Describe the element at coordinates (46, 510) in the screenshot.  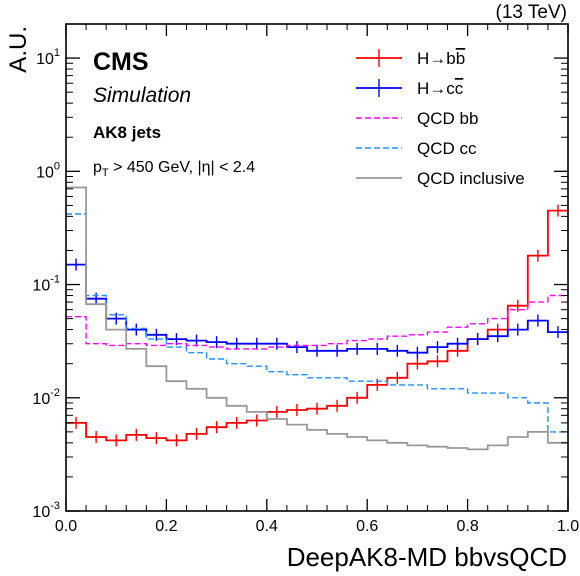
I see `y-tick-label: 10⁻³` at that location.